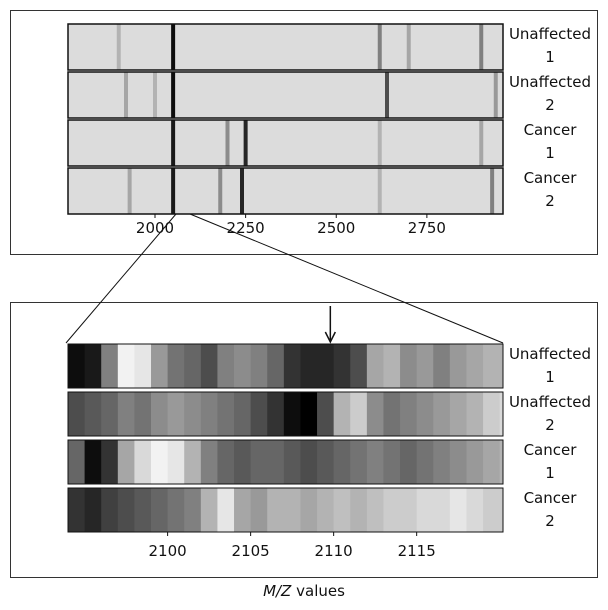  Describe the element at coordinates (417, 551) in the screenshot. I see `x-tick-label: 2115` at that location.